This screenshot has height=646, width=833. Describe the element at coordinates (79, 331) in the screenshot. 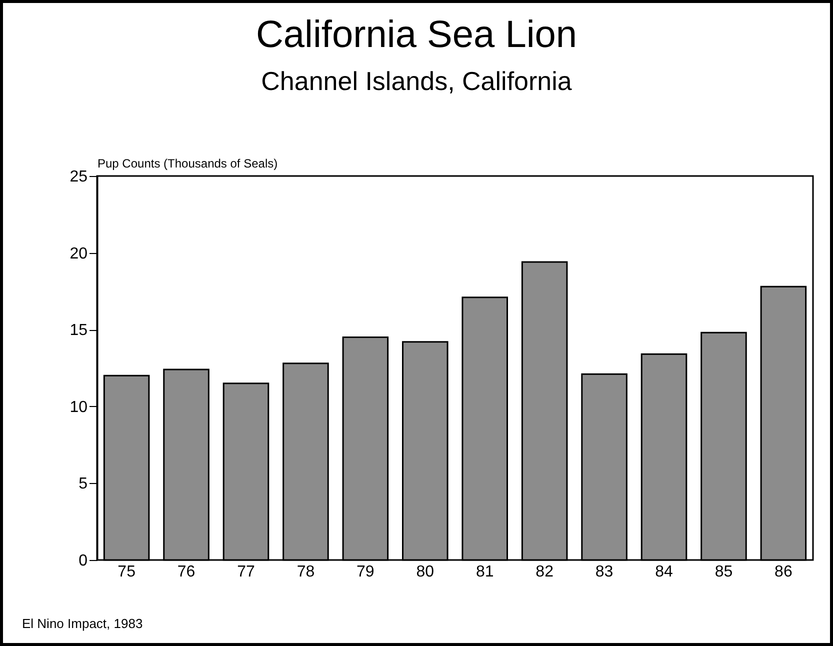

I see `y-tick-label: 15` at that location.